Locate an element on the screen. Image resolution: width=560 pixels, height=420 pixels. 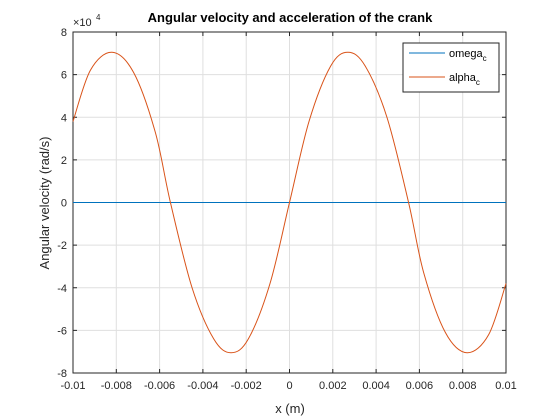
legend-label-alpha: alpha is located at coordinates (463, 78).